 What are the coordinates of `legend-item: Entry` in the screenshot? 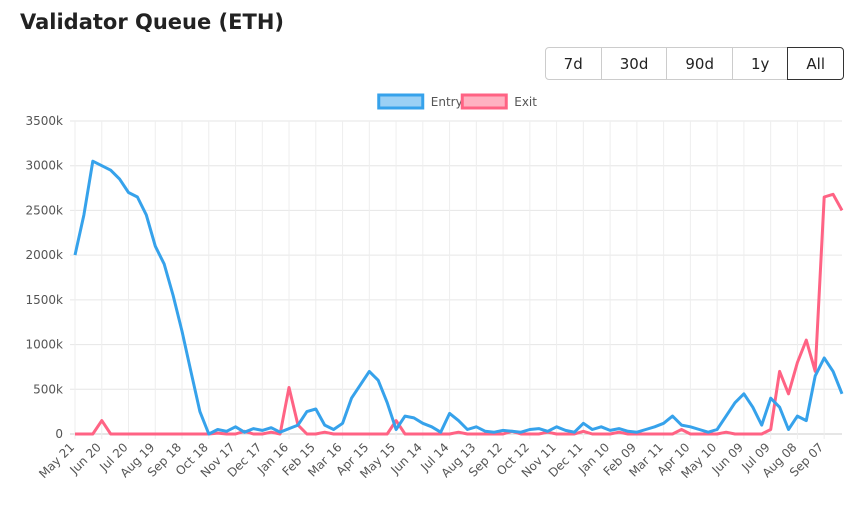 It's located at (420, 101).